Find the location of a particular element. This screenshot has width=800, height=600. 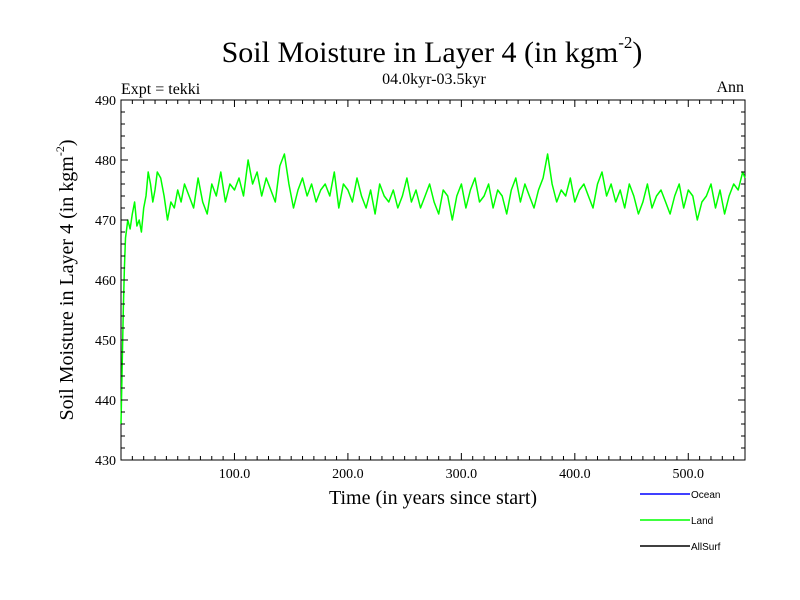

y-tick-label: 480 is located at coordinates (105, 161).